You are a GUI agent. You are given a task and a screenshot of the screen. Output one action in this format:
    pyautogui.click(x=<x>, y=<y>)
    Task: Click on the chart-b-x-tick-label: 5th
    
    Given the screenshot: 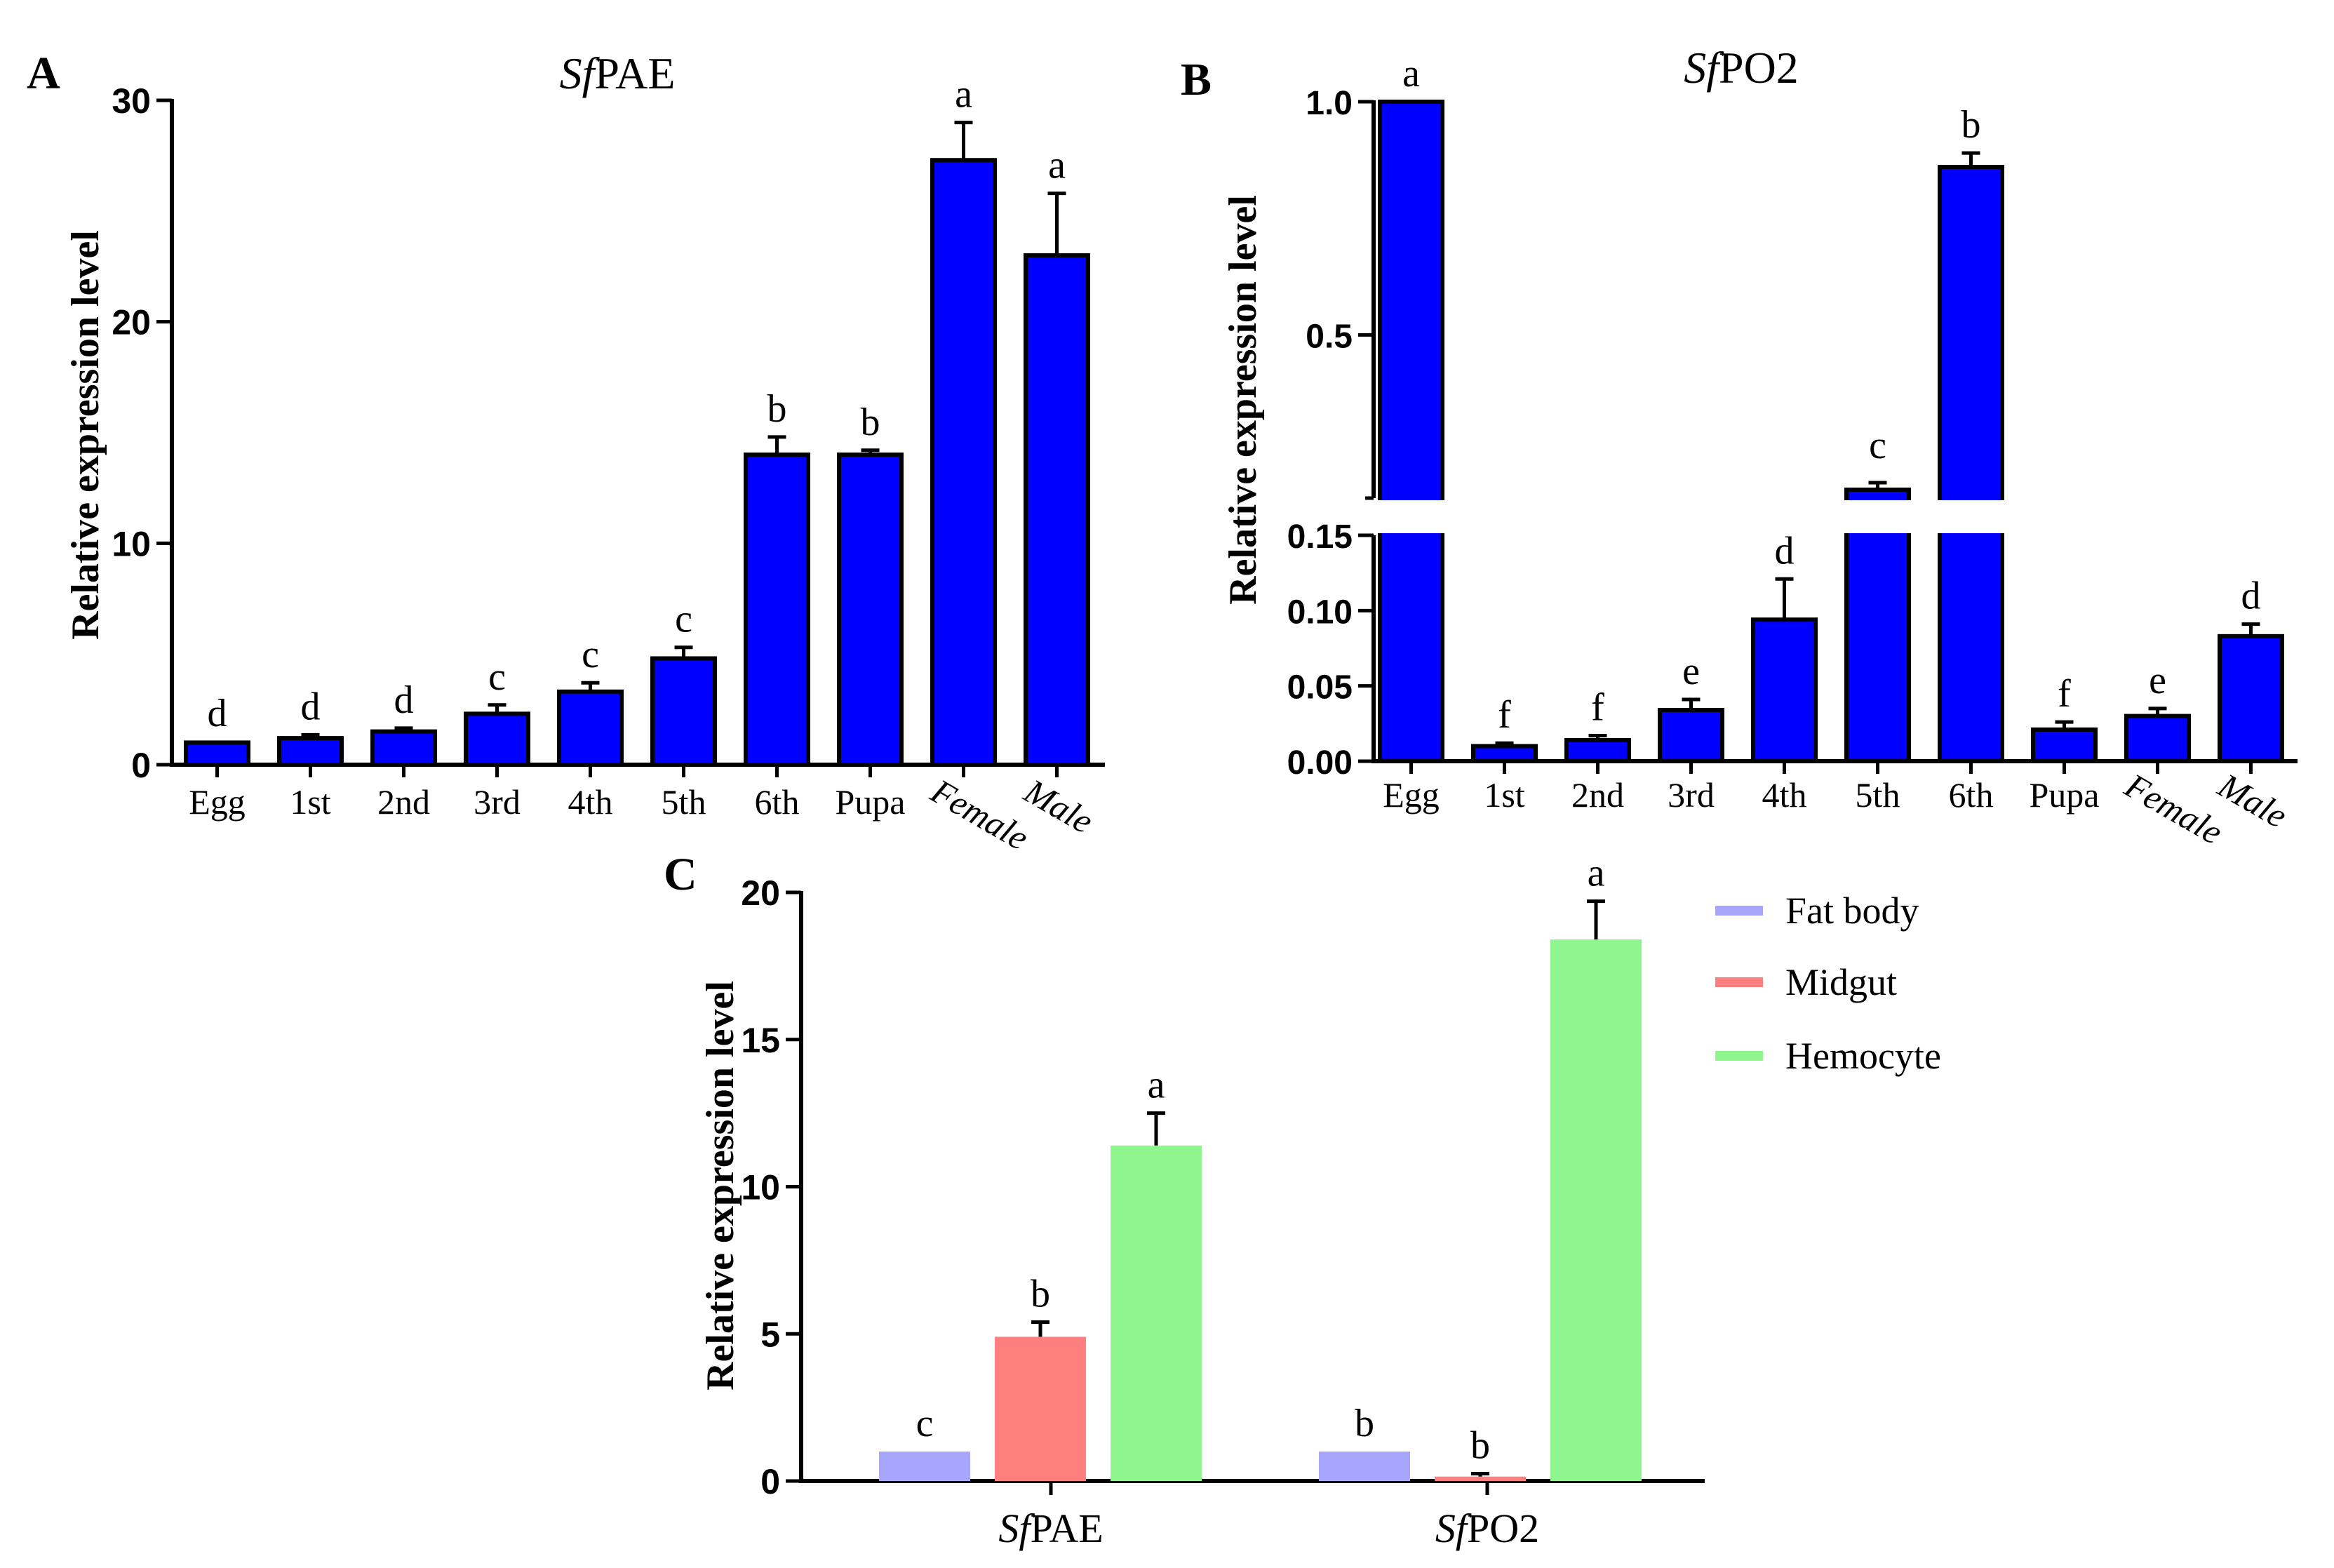 What is the action you would take?
    pyautogui.click(x=1878, y=795)
    